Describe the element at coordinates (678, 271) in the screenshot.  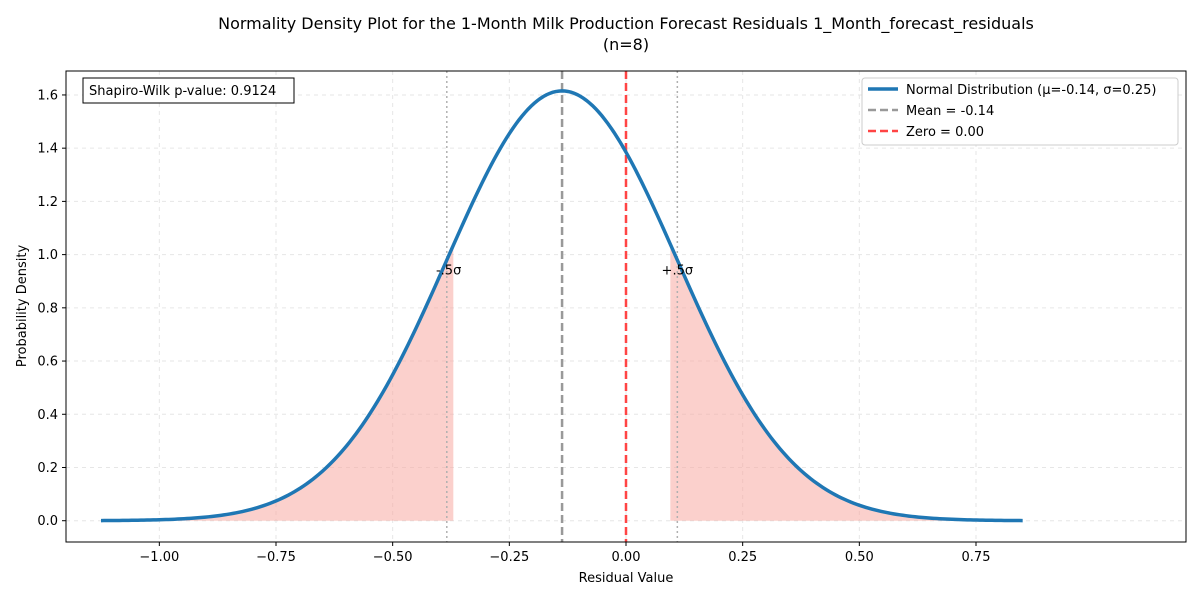
I see `annotation-plus-half-sigma: +.5σ` at that location.